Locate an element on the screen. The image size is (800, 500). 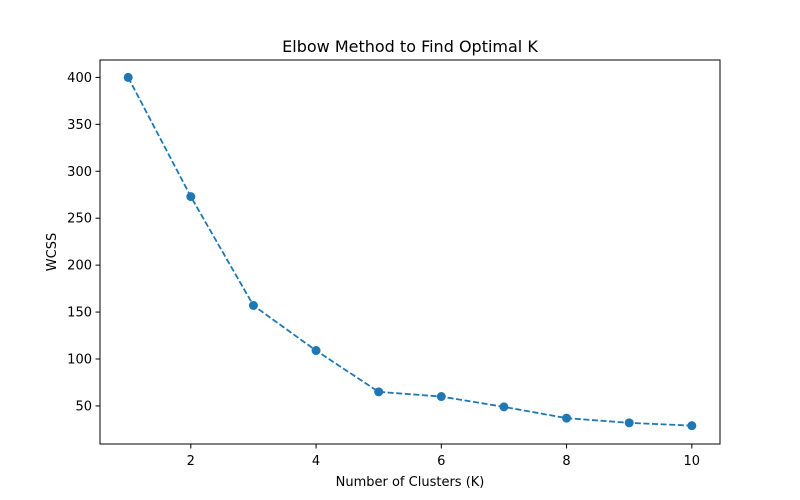
y-tick-label: 50 is located at coordinates (83, 406).